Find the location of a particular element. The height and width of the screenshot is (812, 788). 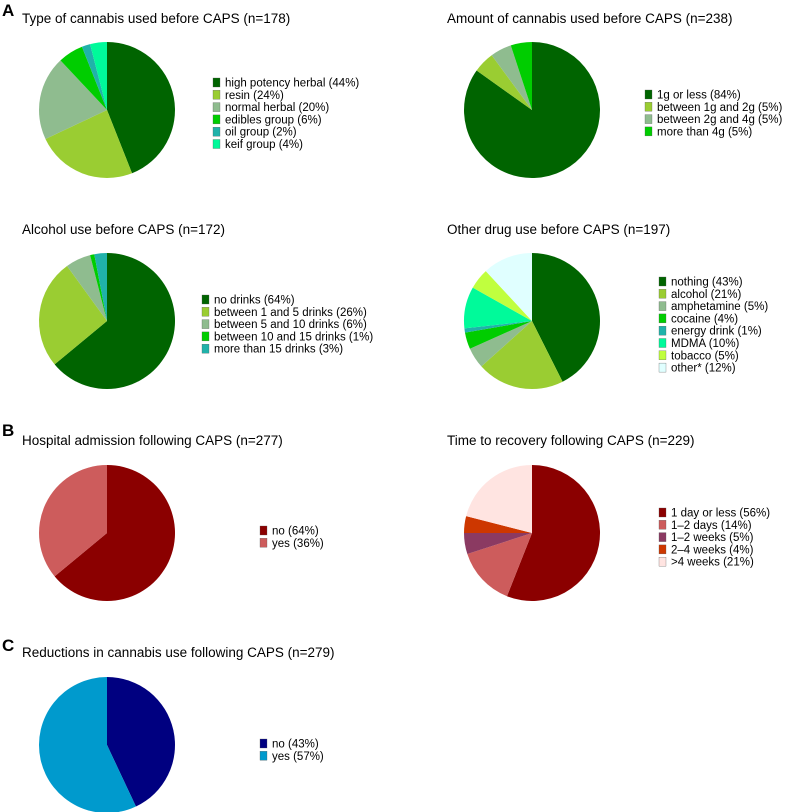

legend-label: cocaine (4%) is located at coordinates (704, 319).